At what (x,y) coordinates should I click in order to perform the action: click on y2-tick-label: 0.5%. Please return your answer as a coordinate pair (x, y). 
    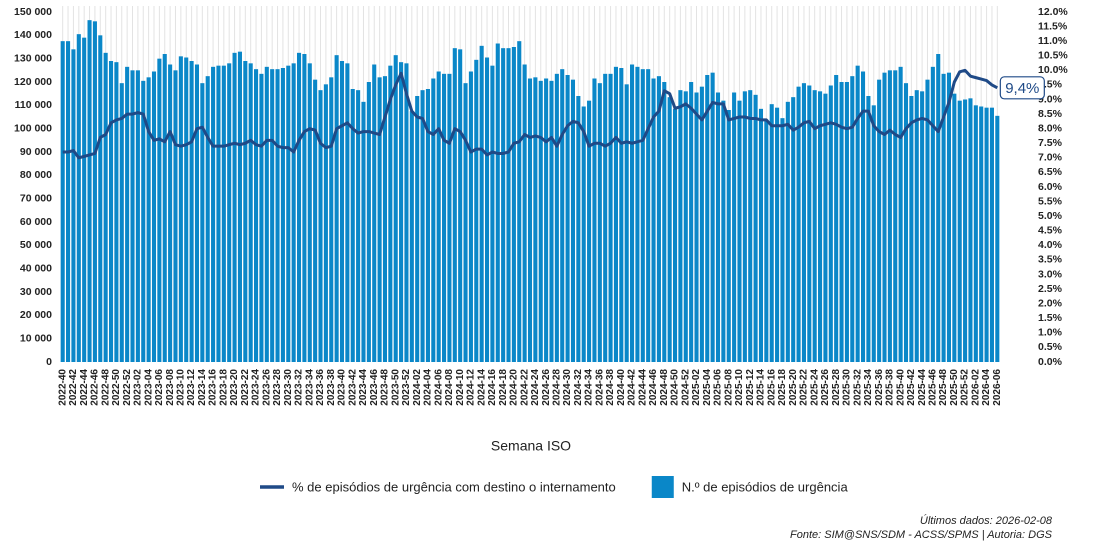
    Looking at the image, I should click on (1050, 347).